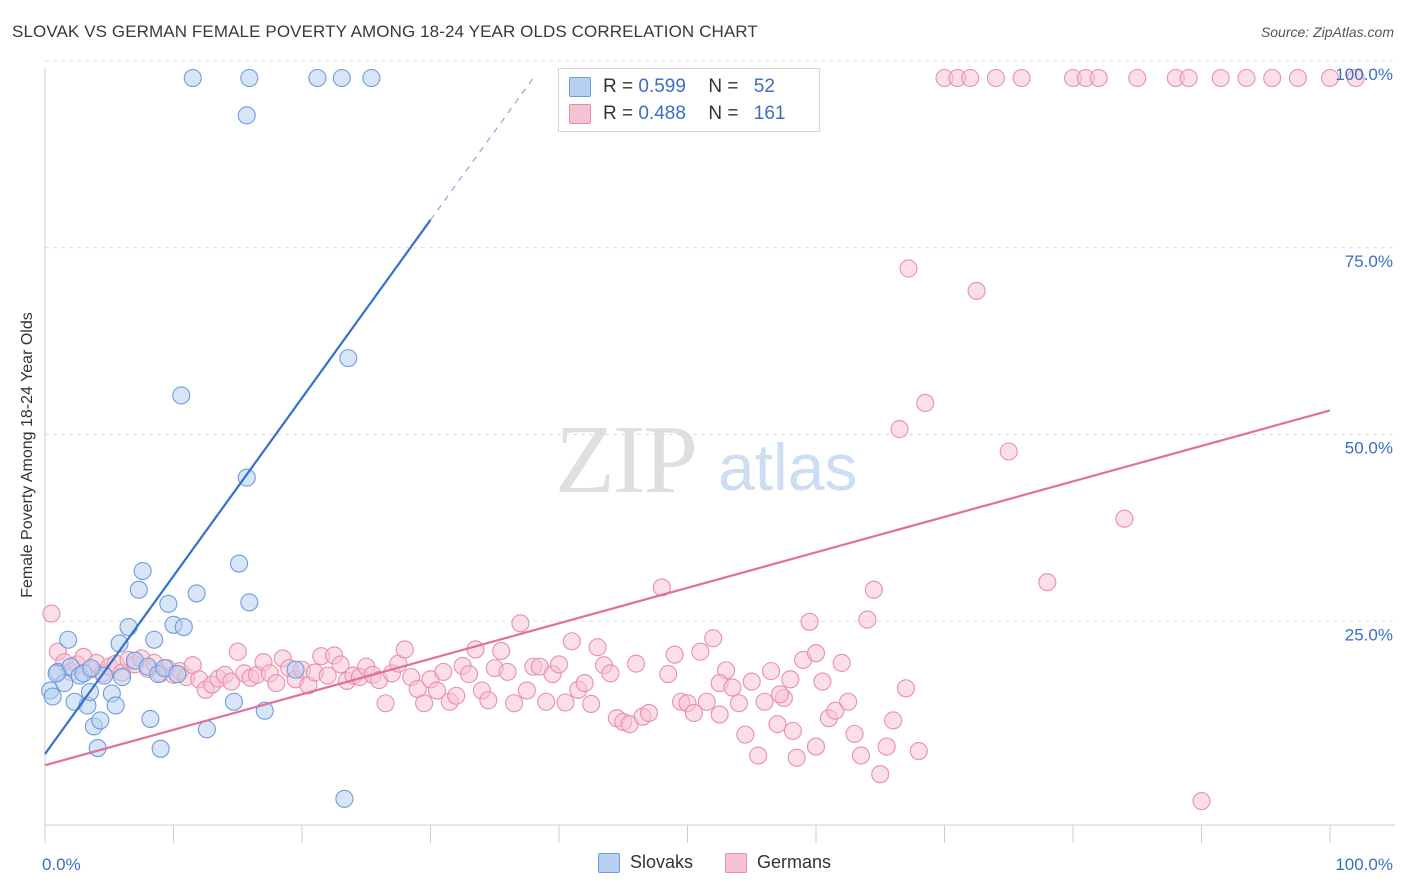 The height and width of the screenshot is (892, 1406). I want to click on watermark-atlas: atlas, so click(787, 467).